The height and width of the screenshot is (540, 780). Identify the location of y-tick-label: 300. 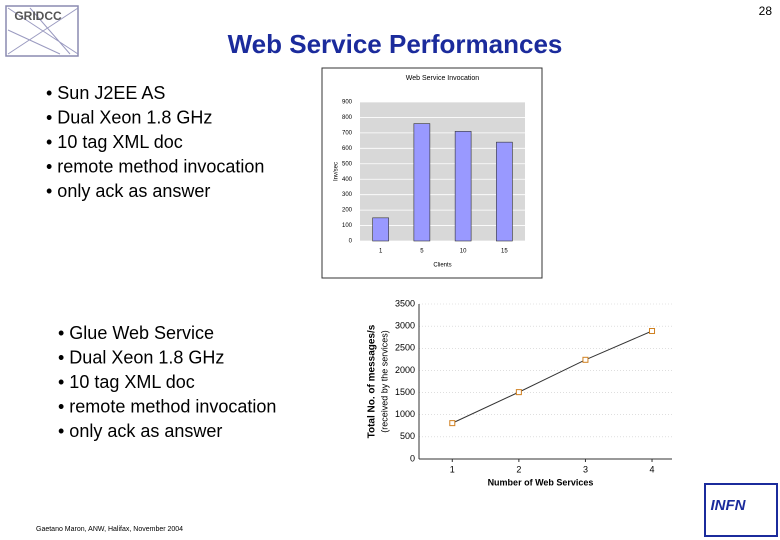
(347, 195).